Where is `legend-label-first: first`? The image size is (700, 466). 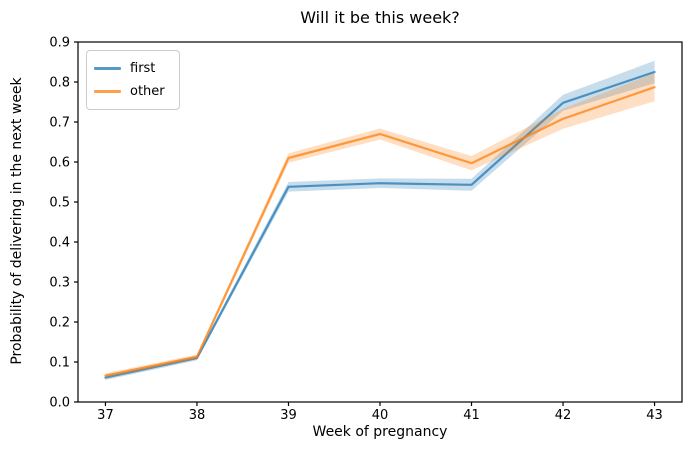
legend-label-first: first is located at coordinates (143, 68).